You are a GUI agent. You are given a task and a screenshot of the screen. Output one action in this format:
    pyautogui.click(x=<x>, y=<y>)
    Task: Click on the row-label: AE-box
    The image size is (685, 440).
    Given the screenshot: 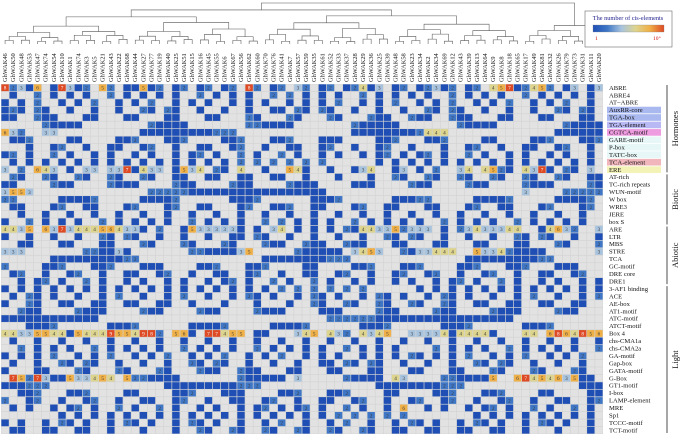 What is the action you would take?
    pyautogui.click(x=620, y=304)
    